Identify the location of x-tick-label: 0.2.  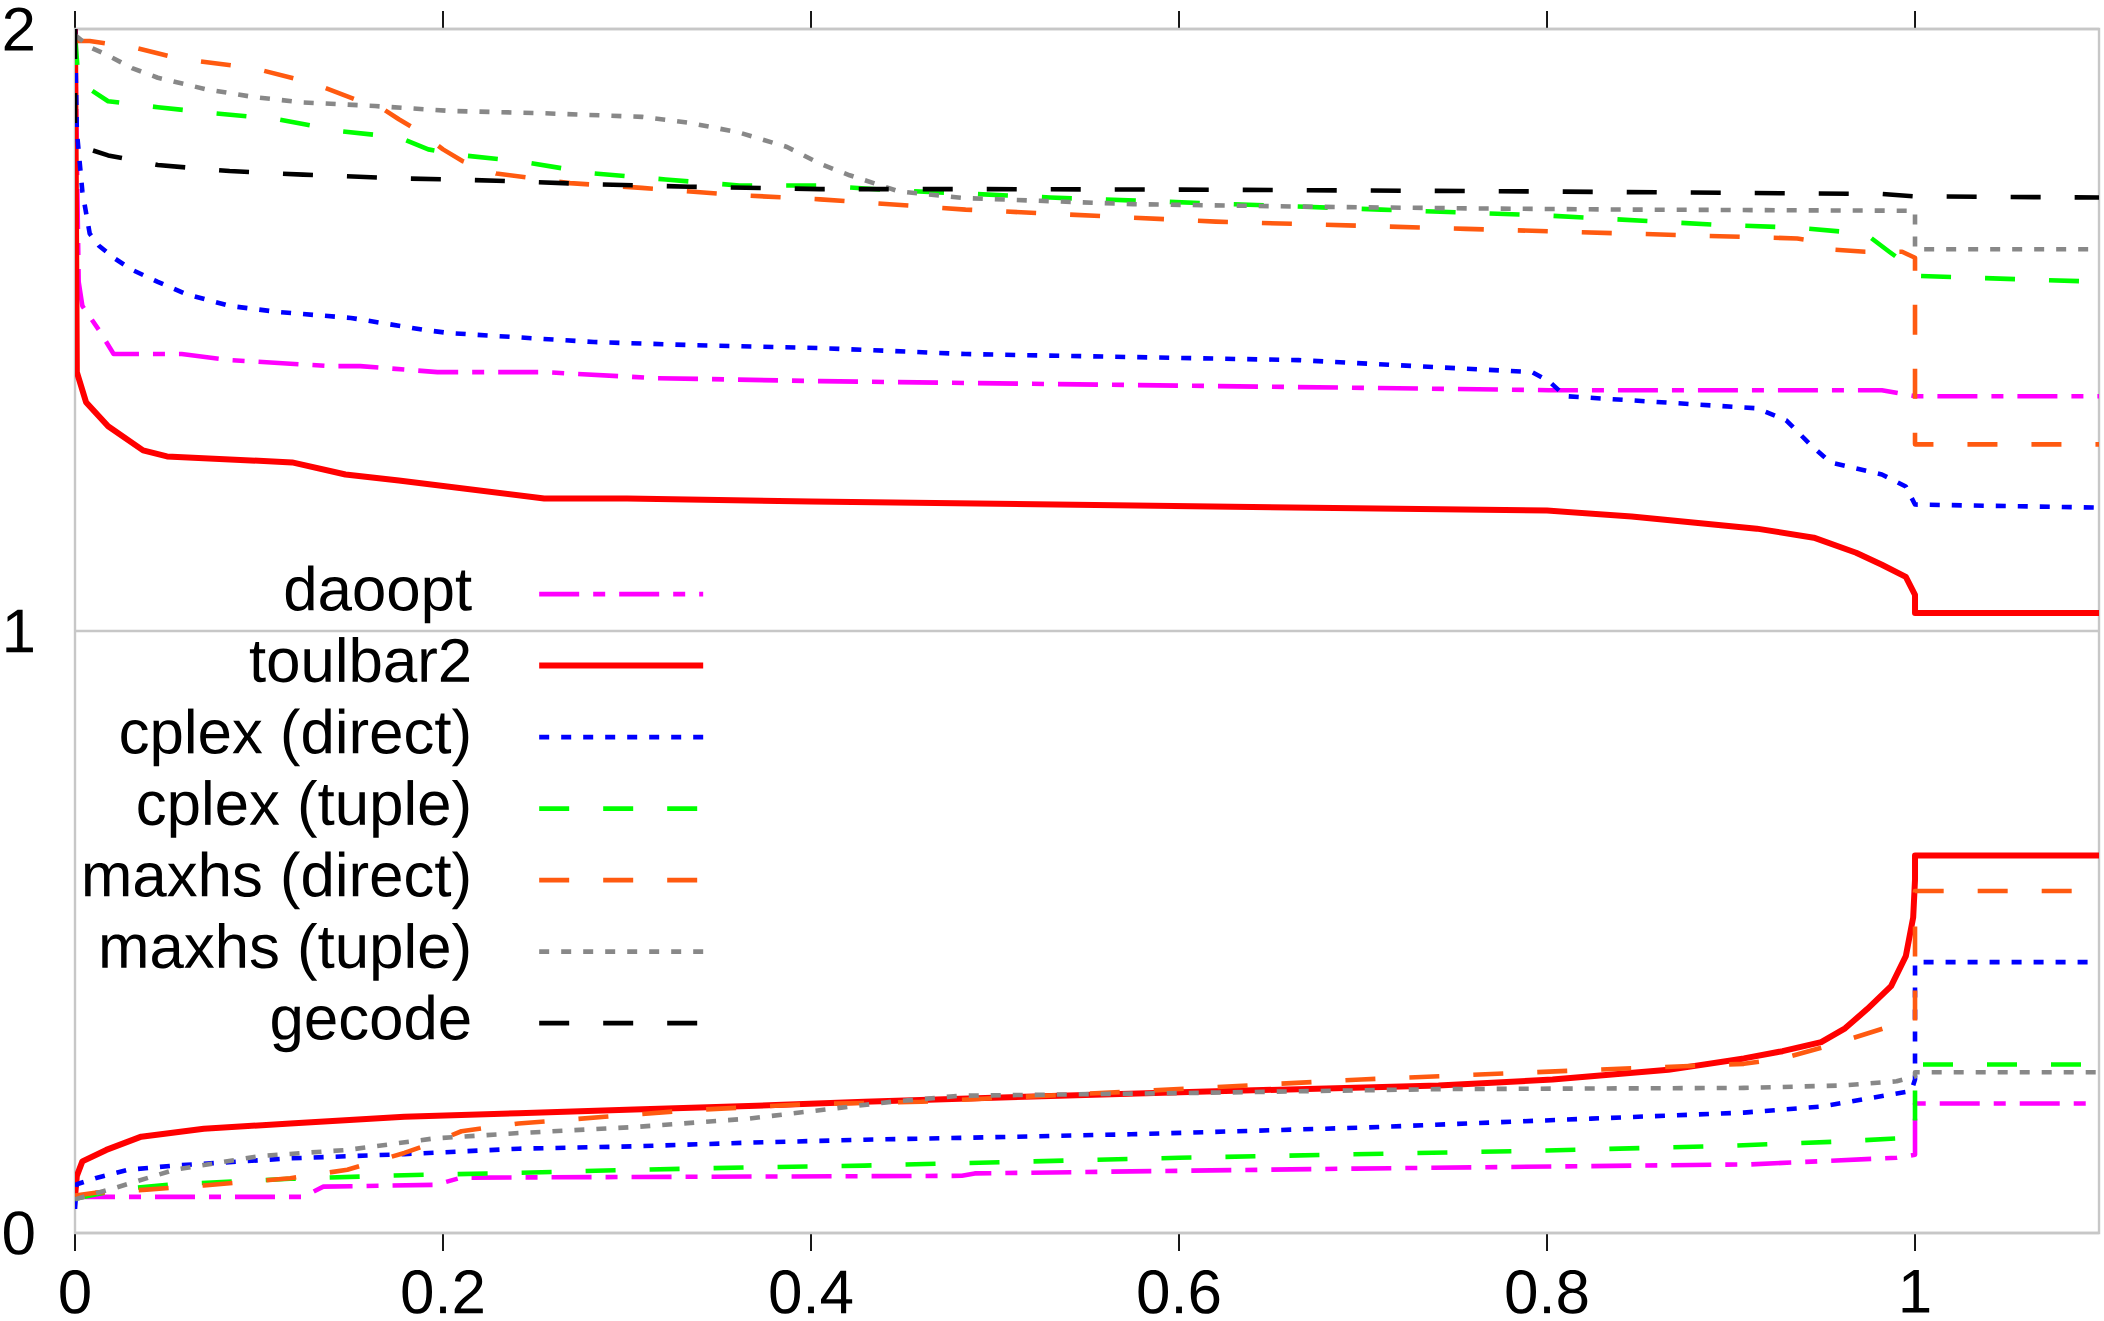
(442, 1292).